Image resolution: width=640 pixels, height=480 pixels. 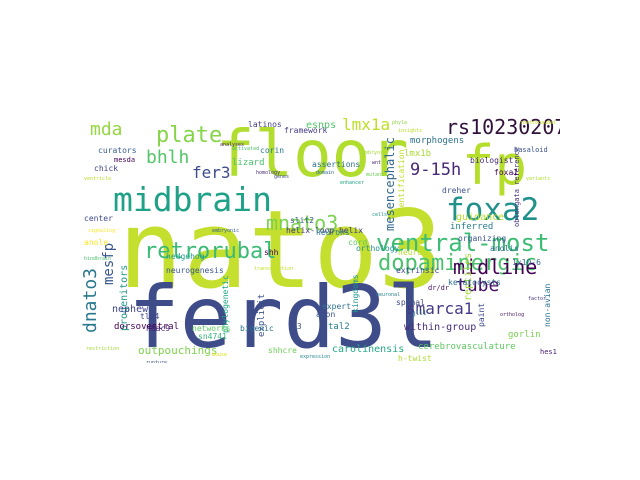 I want to click on word-lmx1a: lmx1a, so click(x=366, y=125).